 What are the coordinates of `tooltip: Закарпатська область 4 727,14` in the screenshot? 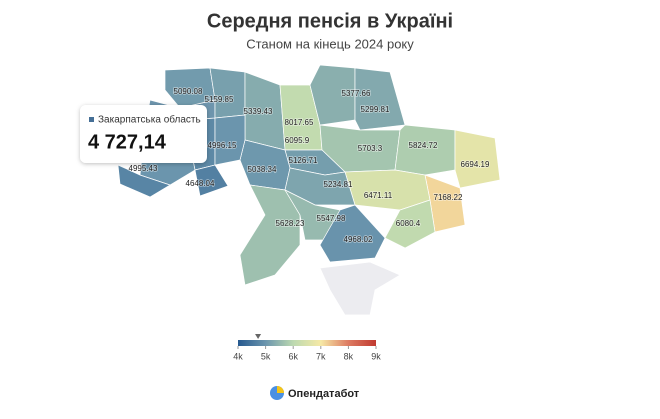 It's located at (143, 134).